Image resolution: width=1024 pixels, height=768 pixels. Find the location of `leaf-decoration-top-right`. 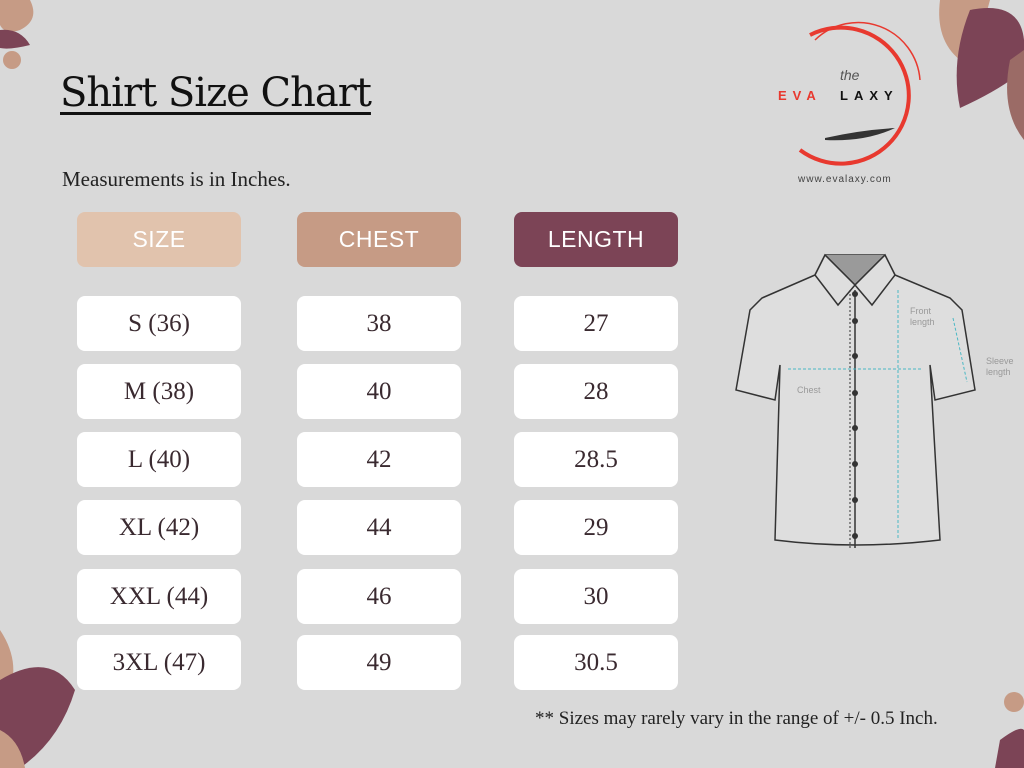

leaf-decoration-top-right is located at coordinates (981, 70).